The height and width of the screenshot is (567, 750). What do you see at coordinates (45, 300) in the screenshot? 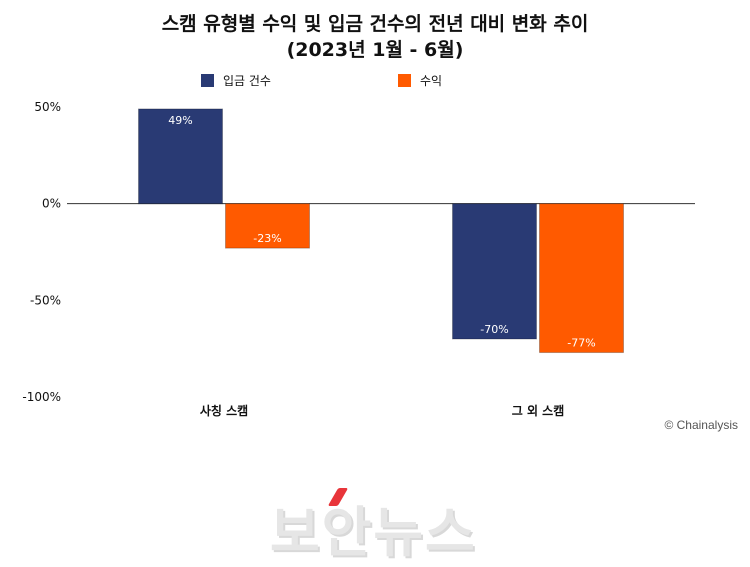
I see `y-tick-label: -50%` at bounding box center [45, 300].